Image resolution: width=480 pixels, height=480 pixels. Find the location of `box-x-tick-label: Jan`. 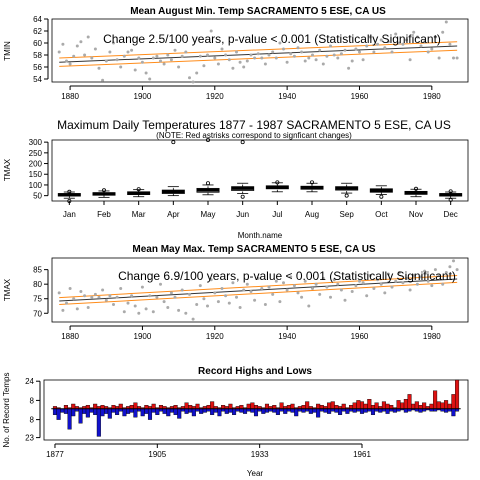

box-x-tick-label: Jan is located at coordinates (69, 214).